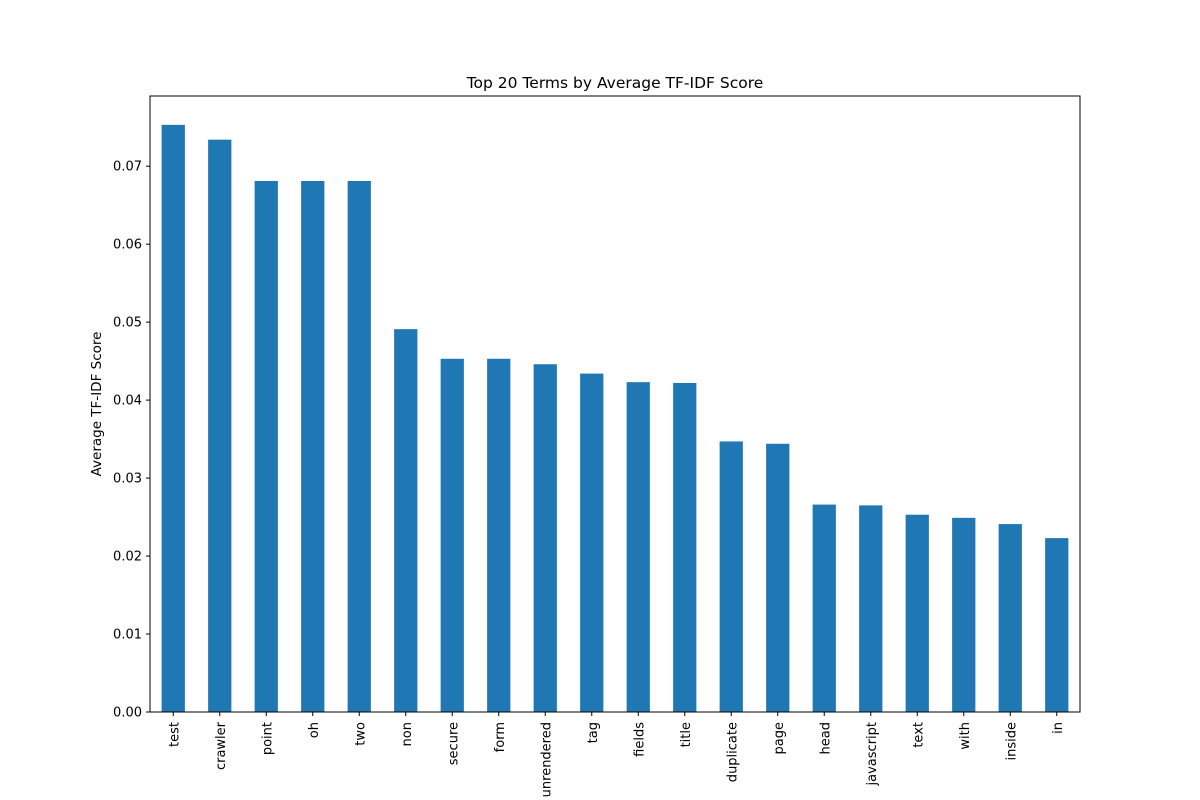  Describe the element at coordinates (359, 446) in the screenshot. I see `bar-two` at that location.